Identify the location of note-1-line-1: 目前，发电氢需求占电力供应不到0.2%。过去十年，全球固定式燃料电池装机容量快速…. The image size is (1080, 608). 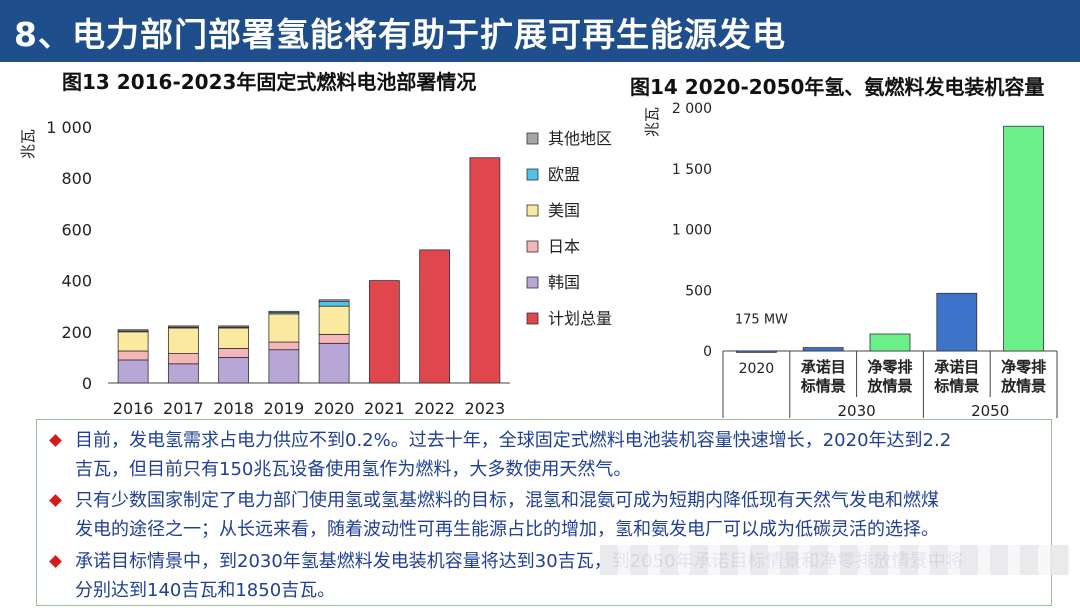
(513, 440).